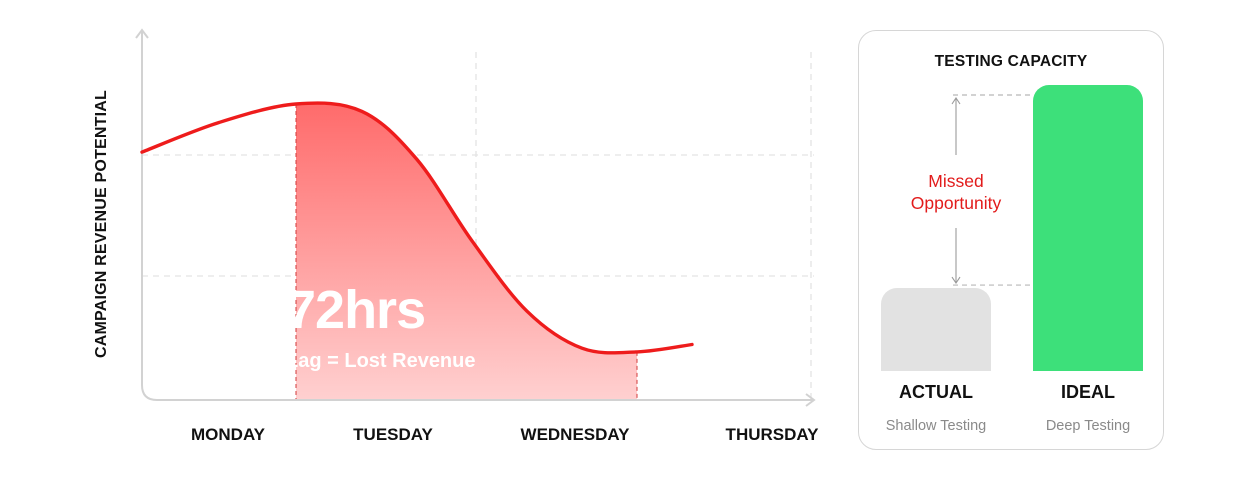 The image size is (1256, 481). Describe the element at coordinates (381, 361) in the screenshot. I see `lag-caption: Lag = Lost Revenue` at that location.